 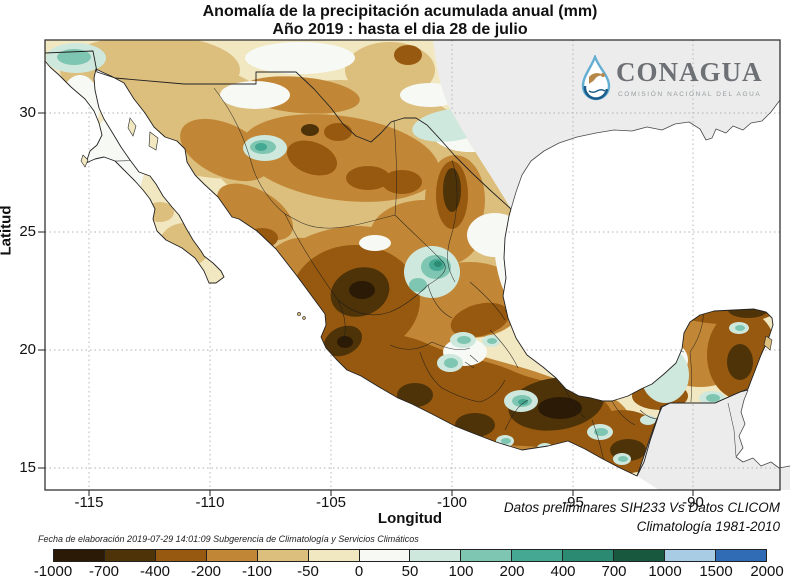 I want to click on colorbar-segments, so click(x=410, y=555).